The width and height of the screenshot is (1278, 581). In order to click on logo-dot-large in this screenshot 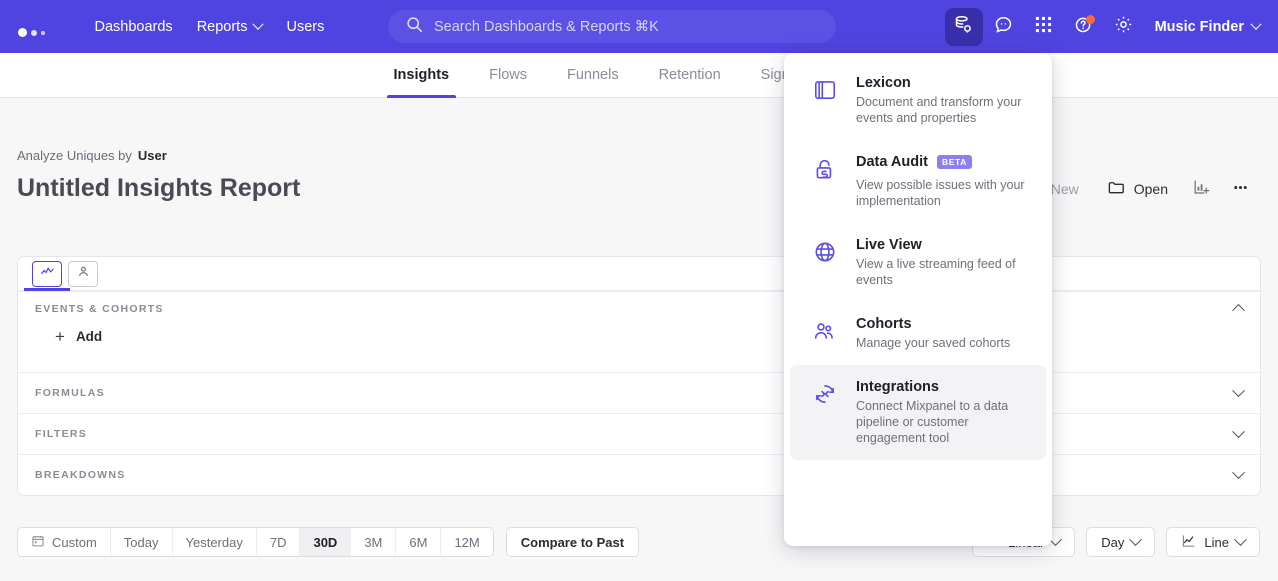, I will do `click(22, 32)`.